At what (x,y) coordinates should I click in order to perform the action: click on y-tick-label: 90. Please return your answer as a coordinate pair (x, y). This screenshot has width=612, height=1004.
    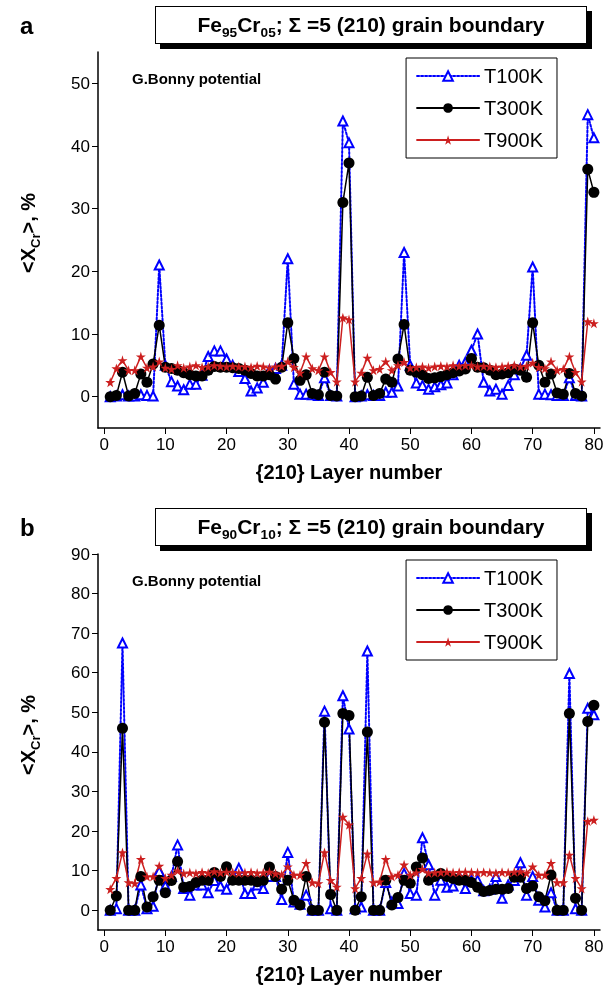
    Looking at the image, I should click on (80, 554).